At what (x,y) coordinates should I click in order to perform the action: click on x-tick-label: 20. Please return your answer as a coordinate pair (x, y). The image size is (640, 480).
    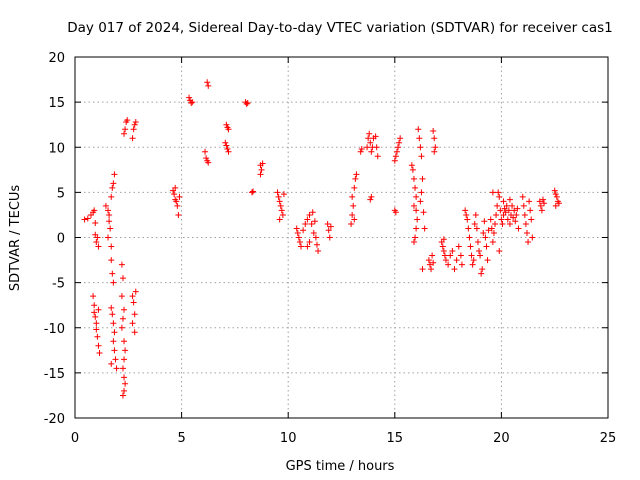
    Looking at the image, I should click on (501, 438).